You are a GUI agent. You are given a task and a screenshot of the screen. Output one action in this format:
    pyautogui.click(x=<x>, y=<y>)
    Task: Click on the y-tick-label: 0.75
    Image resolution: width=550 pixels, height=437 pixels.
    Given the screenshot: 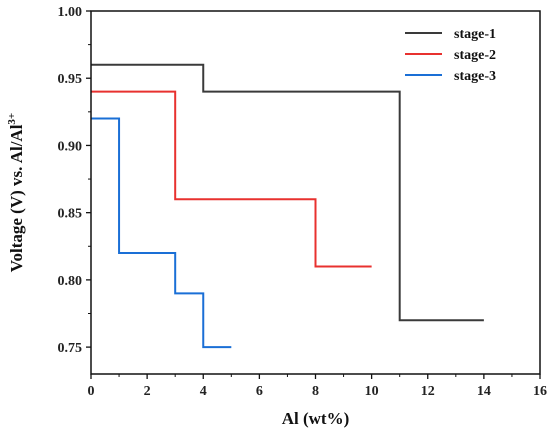 What is the action you would take?
    pyautogui.click(x=70, y=348)
    